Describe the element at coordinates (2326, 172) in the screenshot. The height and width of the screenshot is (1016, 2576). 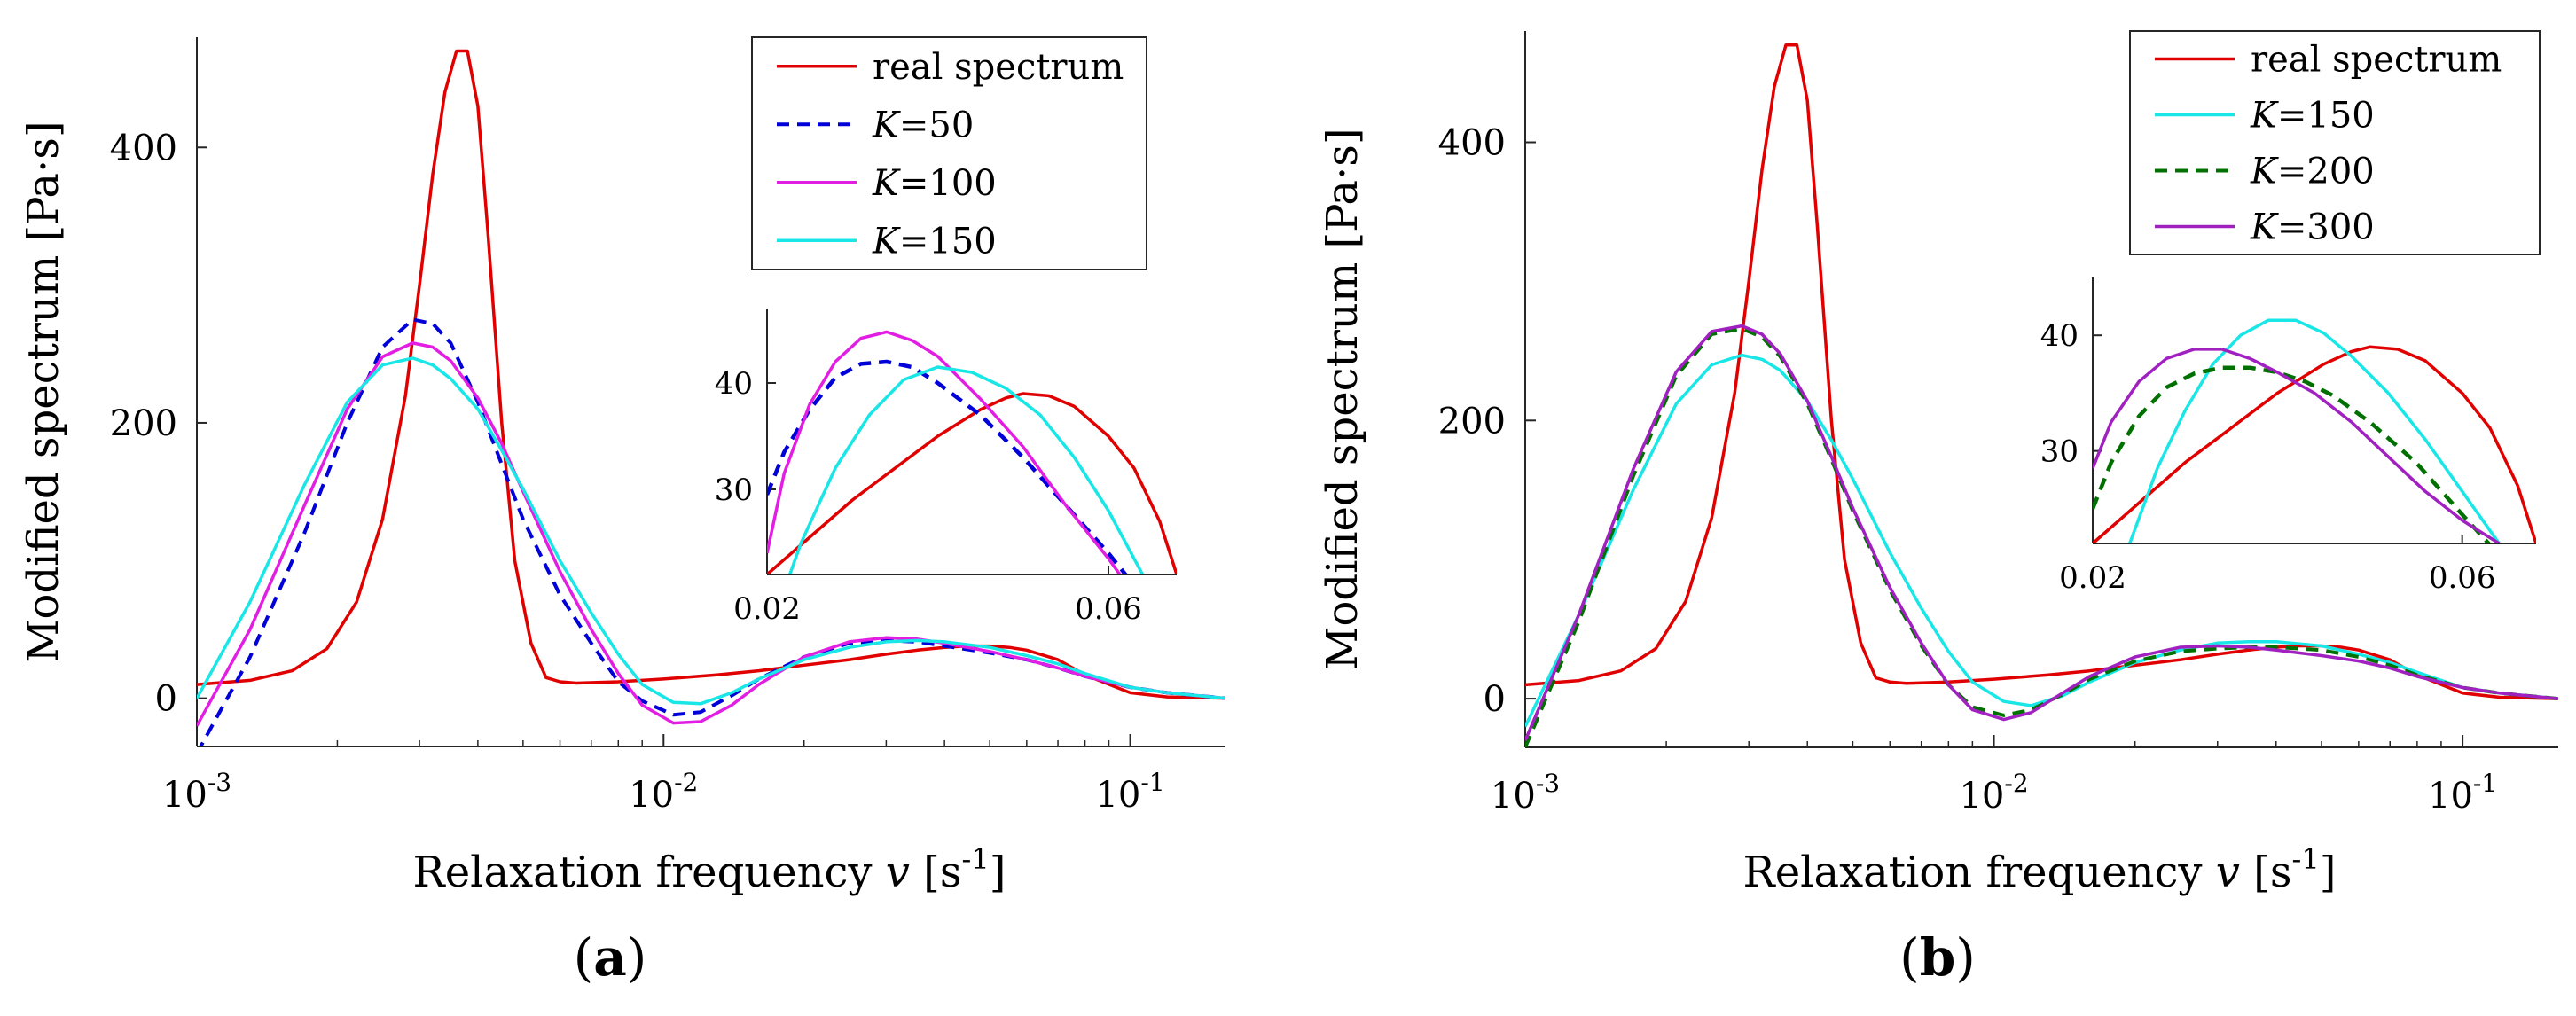
I see `legend-val: =200` at that location.